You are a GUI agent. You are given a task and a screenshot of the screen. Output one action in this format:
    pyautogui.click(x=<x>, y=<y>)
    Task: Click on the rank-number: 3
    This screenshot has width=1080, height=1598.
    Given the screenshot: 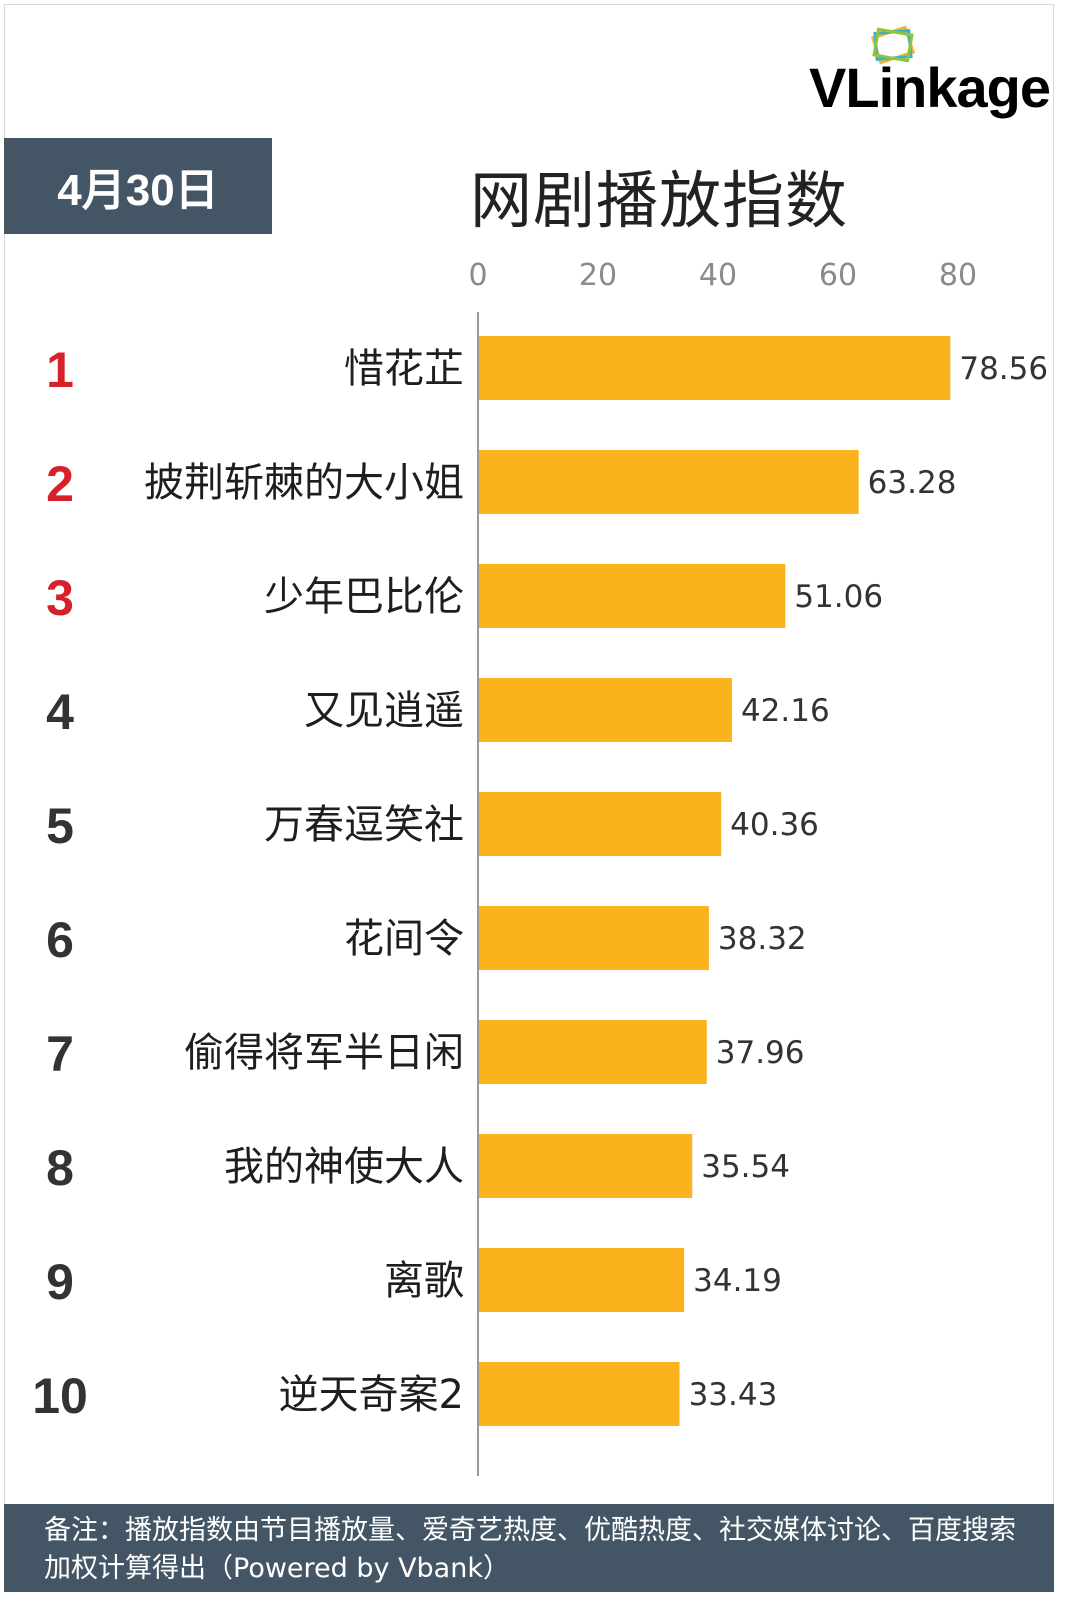 What is the action you would take?
    pyautogui.click(x=60, y=598)
    